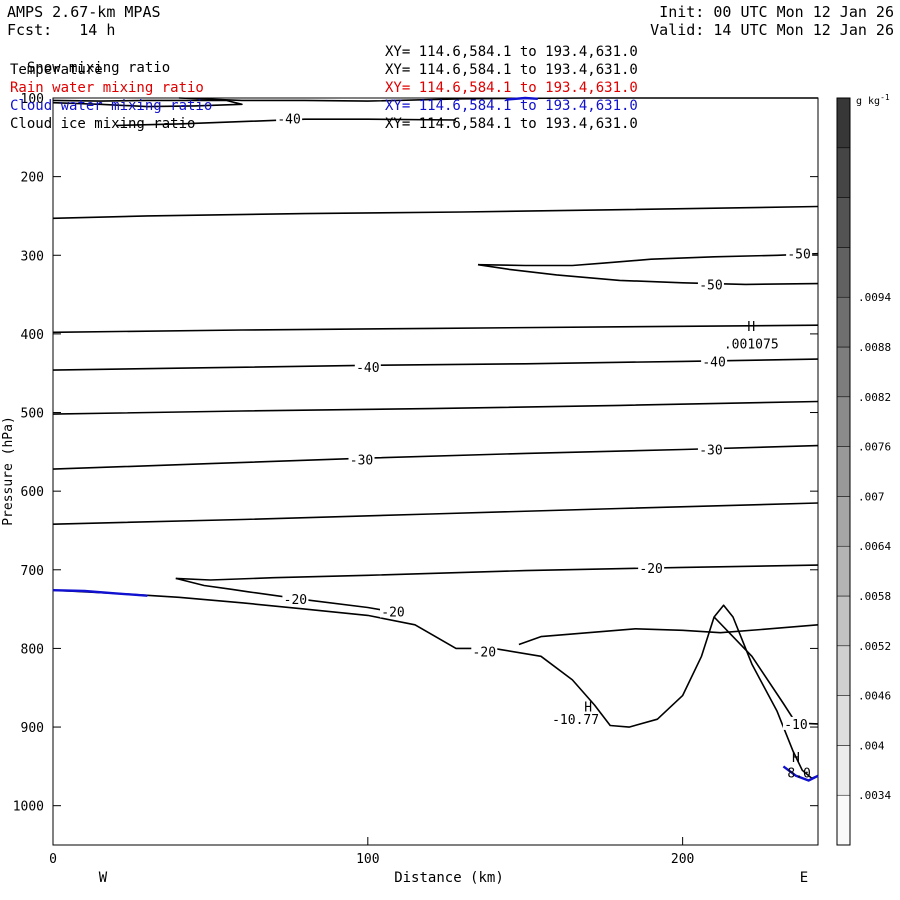  Describe the element at coordinates (874, 596) in the screenshot. I see `colorbar-label: .0058` at that location.